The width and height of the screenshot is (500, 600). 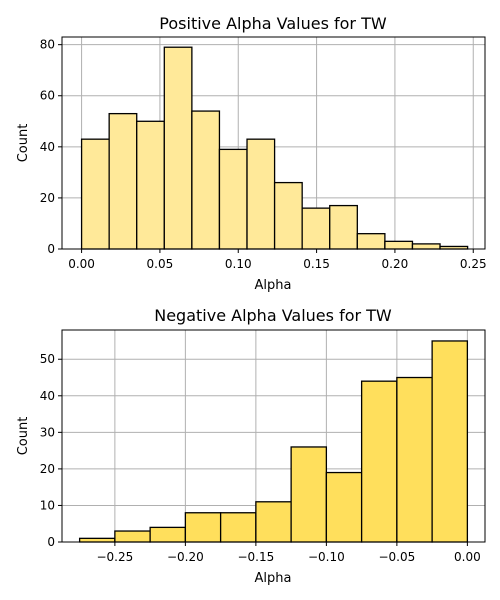 What do you see at coordinates (255, 557) in the screenshot?
I see `x-tick-label: −0.15` at bounding box center [255, 557].